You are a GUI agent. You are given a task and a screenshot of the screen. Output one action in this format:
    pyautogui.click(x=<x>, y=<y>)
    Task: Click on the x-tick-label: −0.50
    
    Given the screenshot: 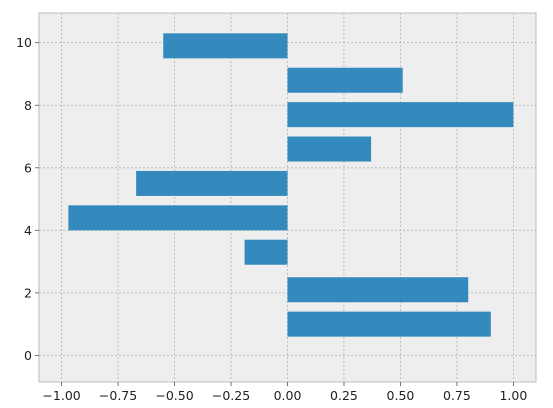 What is the action you would take?
    pyautogui.click(x=174, y=395)
    